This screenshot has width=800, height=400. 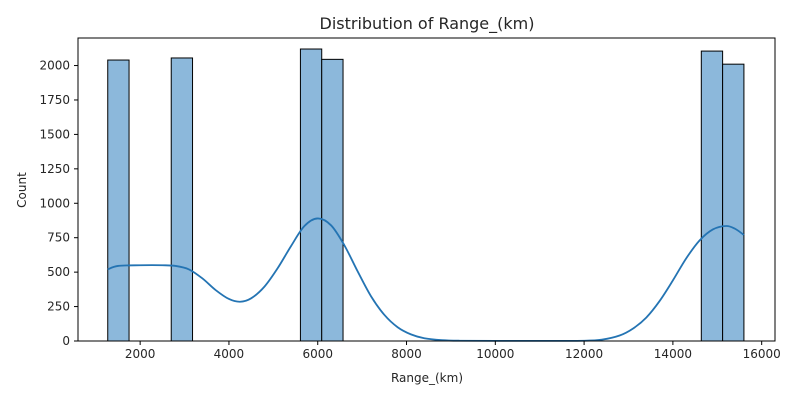 I want to click on x-tick-label: 8000, so click(x=406, y=354).